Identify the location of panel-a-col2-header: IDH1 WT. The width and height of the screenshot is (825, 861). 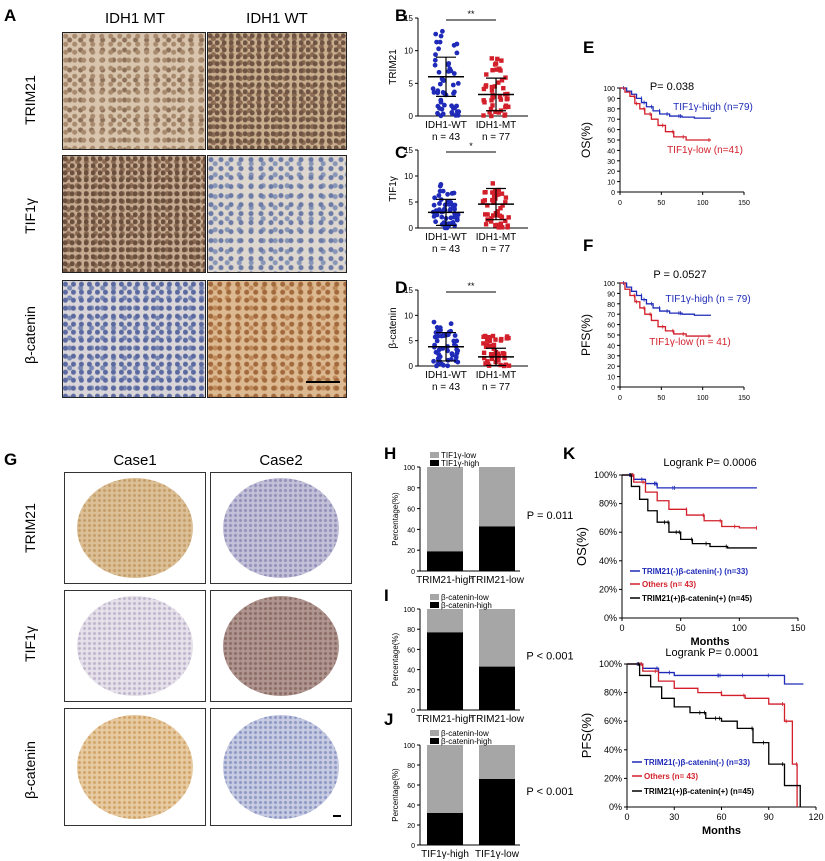
(277, 18).